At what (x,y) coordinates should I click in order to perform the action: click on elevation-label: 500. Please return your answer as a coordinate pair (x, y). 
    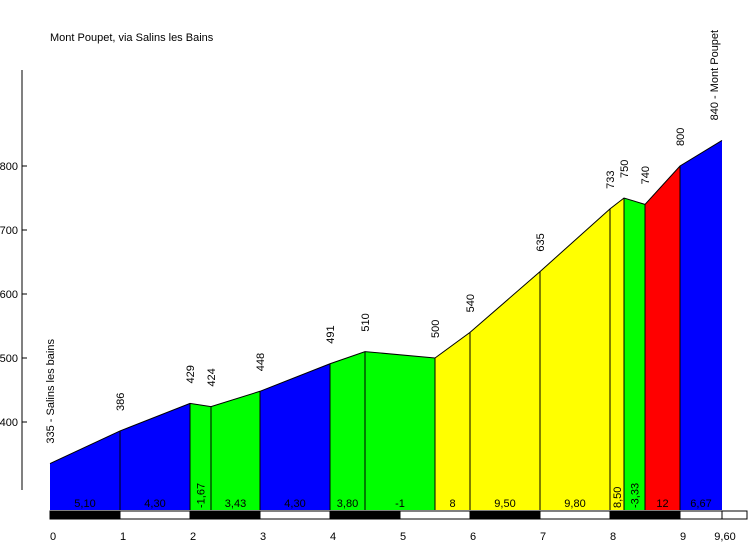
    Looking at the image, I should click on (436, 329).